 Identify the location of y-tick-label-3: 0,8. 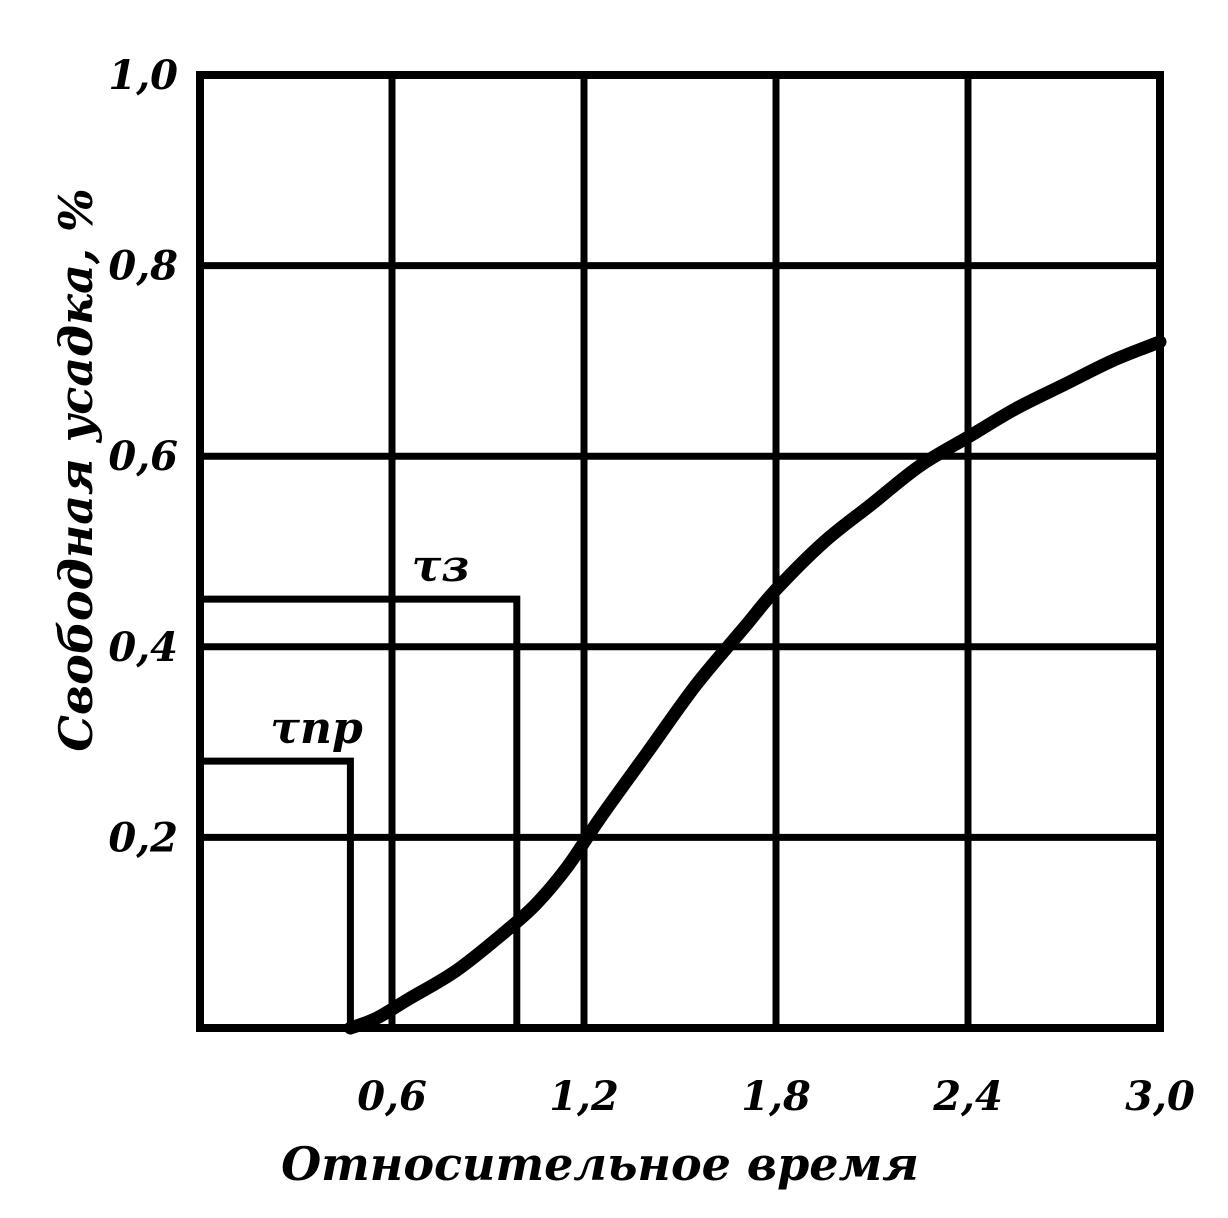
(143, 266).